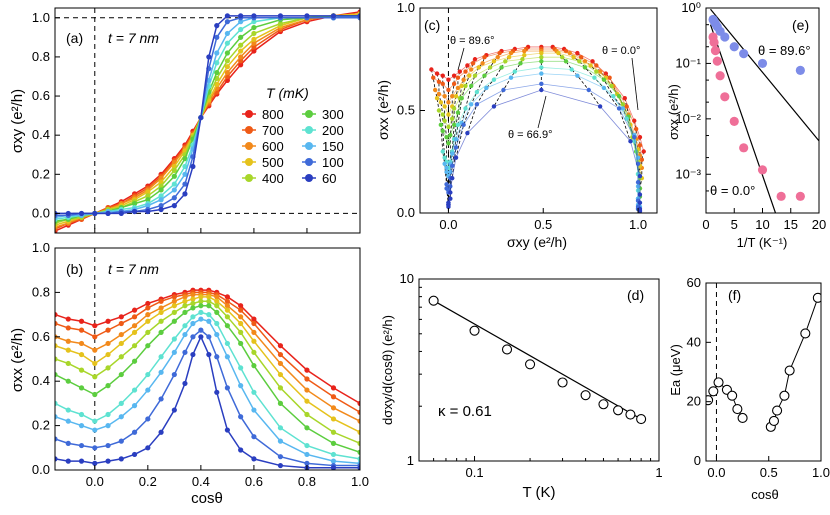 The image size is (830, 515). Describe the element at coordinates (675, 370) in the screenshot. I see `panel-f-ylabel: Ea (μeV)` at that location.